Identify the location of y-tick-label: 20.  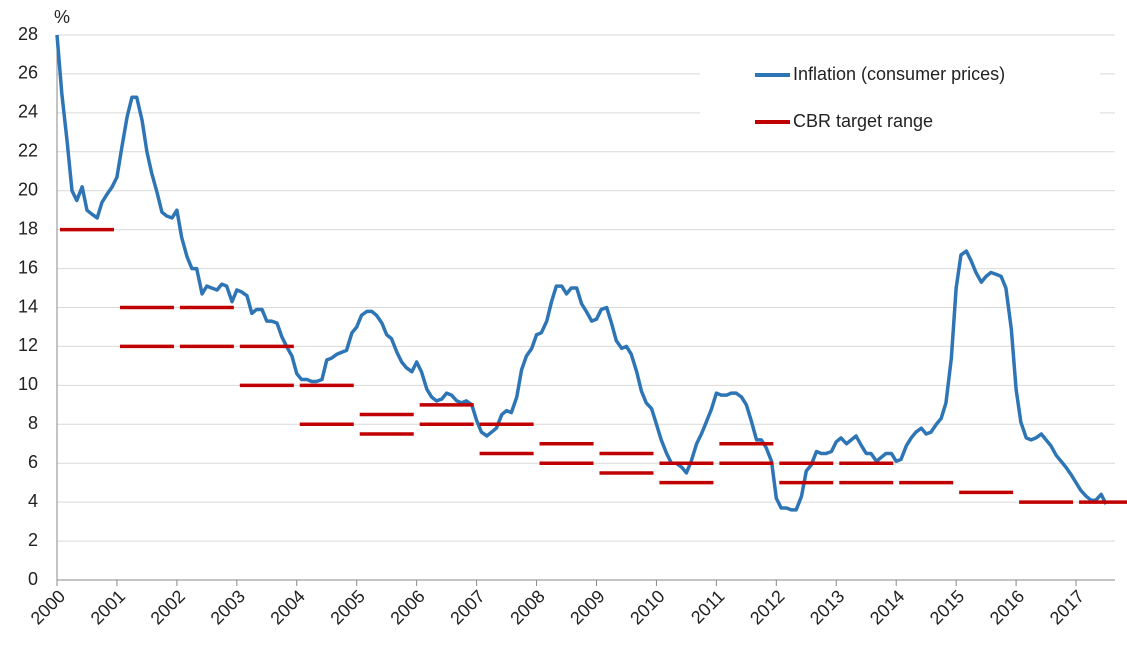
(28, 189).